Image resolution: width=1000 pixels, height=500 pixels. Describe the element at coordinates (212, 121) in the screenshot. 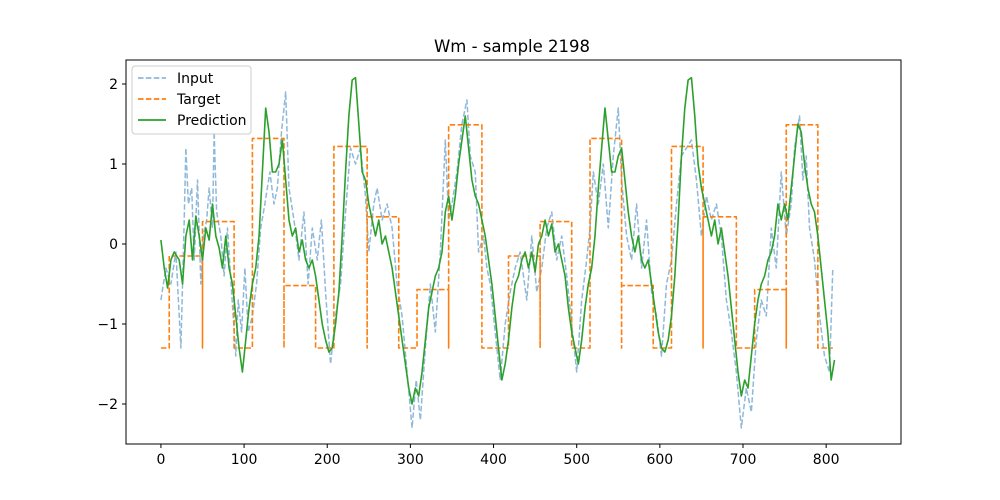

I see `legend-label-prediction: Prediction` at that location.